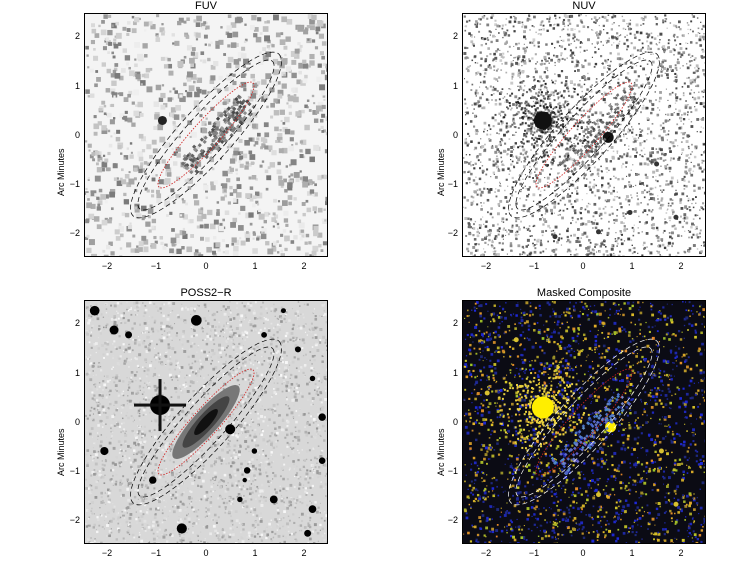 Image resolution: width=756 pixels, height=576 pixels. Describe the element at coordinates (160, 405) in the screenshot. I see `diffraction-spike` at that location.